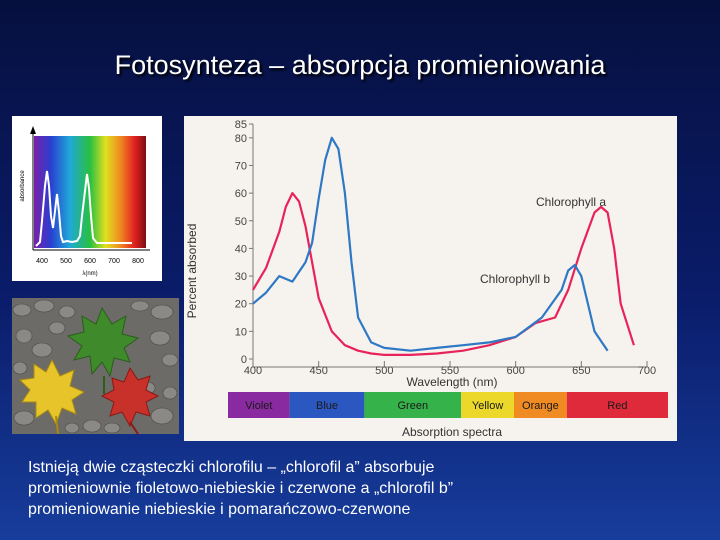 This screenshot has height=540, width=720. I want to click on spectrum-band-label: Blue, so click(327, 406).